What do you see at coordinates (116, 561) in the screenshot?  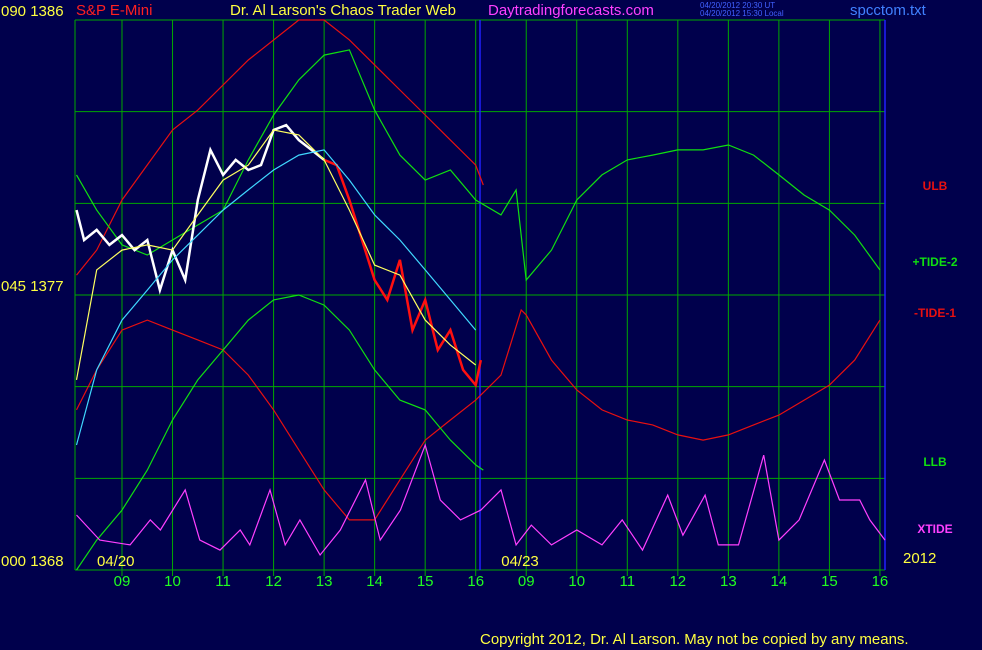 I see `date-label: 04/20` at bounding box center [116, 561].